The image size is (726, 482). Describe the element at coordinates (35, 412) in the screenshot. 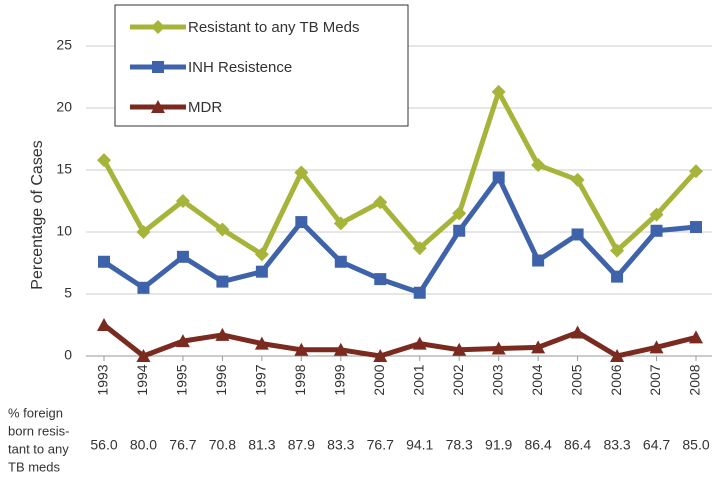

I see `footer-label: % foreign` at that location.